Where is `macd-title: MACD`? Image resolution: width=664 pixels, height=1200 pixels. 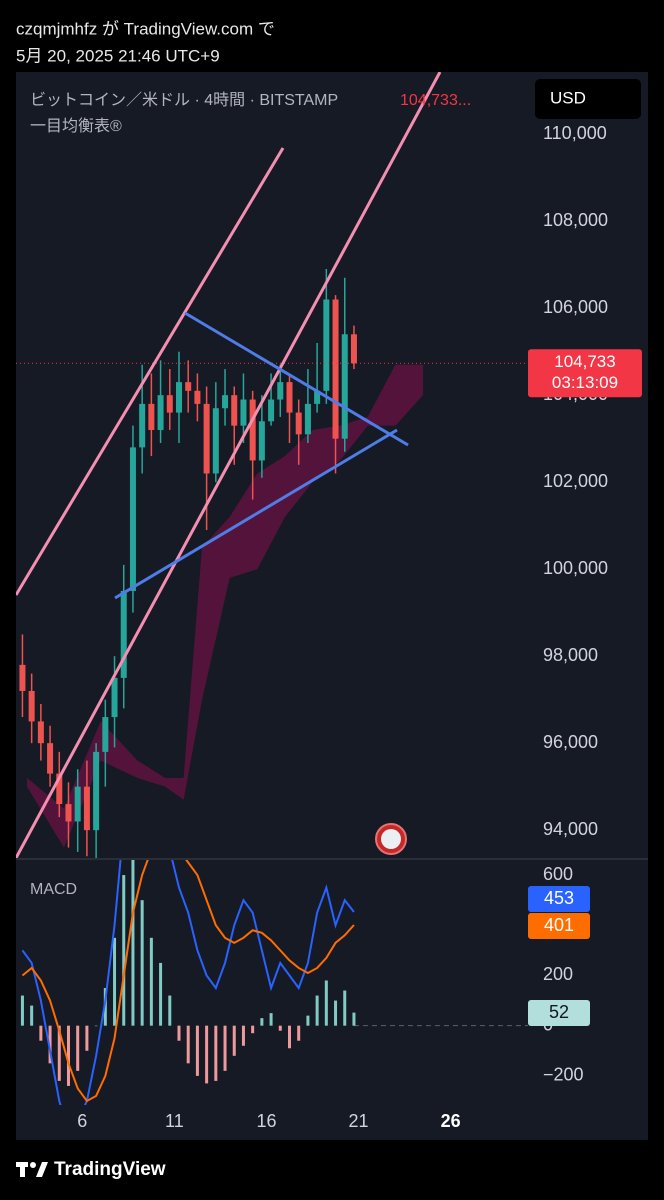 macd-title: MACD is located at coordinates (53, 889).